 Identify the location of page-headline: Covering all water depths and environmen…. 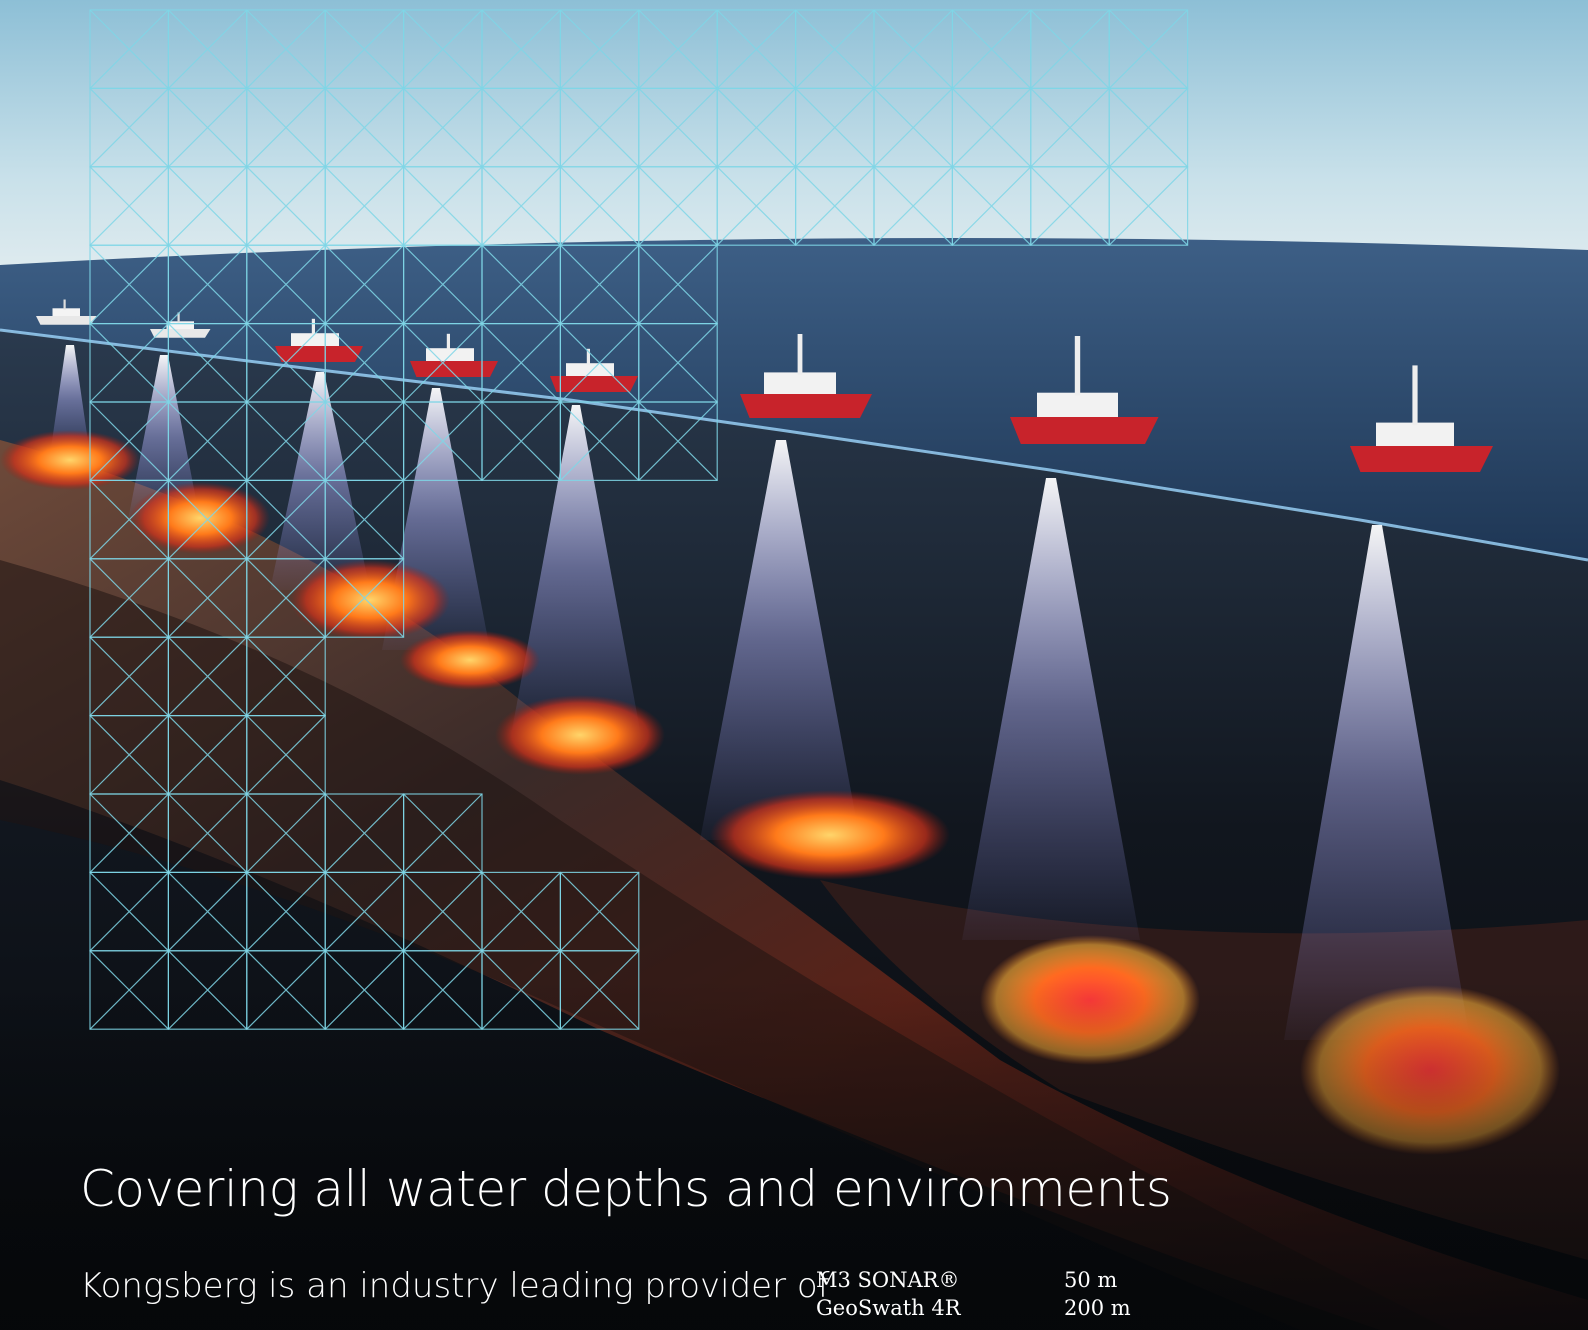
(626, 1189).